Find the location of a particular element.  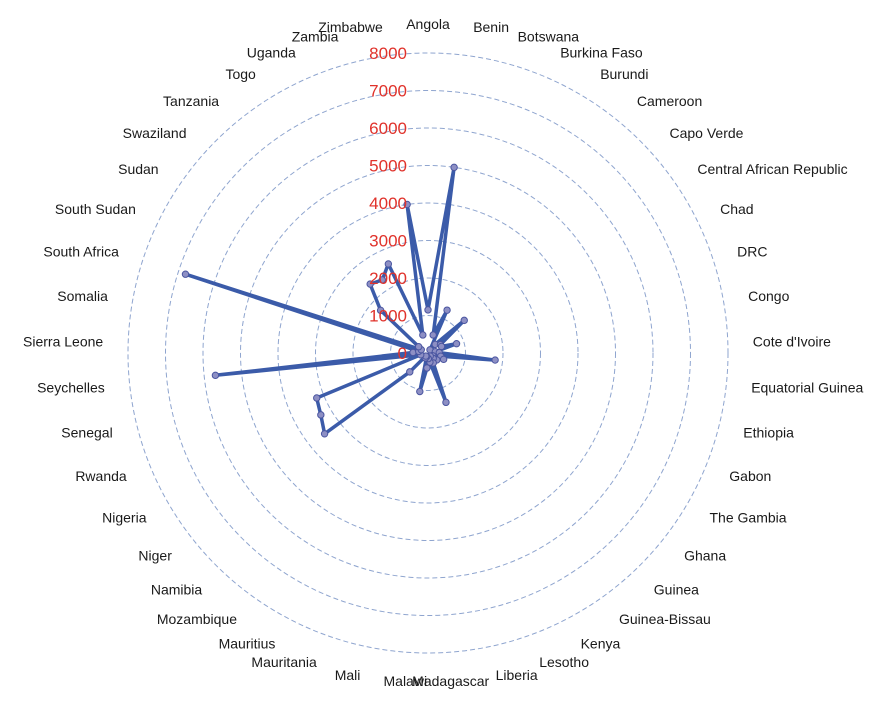

tick-label: 0 is located at coordinates (402, 353).